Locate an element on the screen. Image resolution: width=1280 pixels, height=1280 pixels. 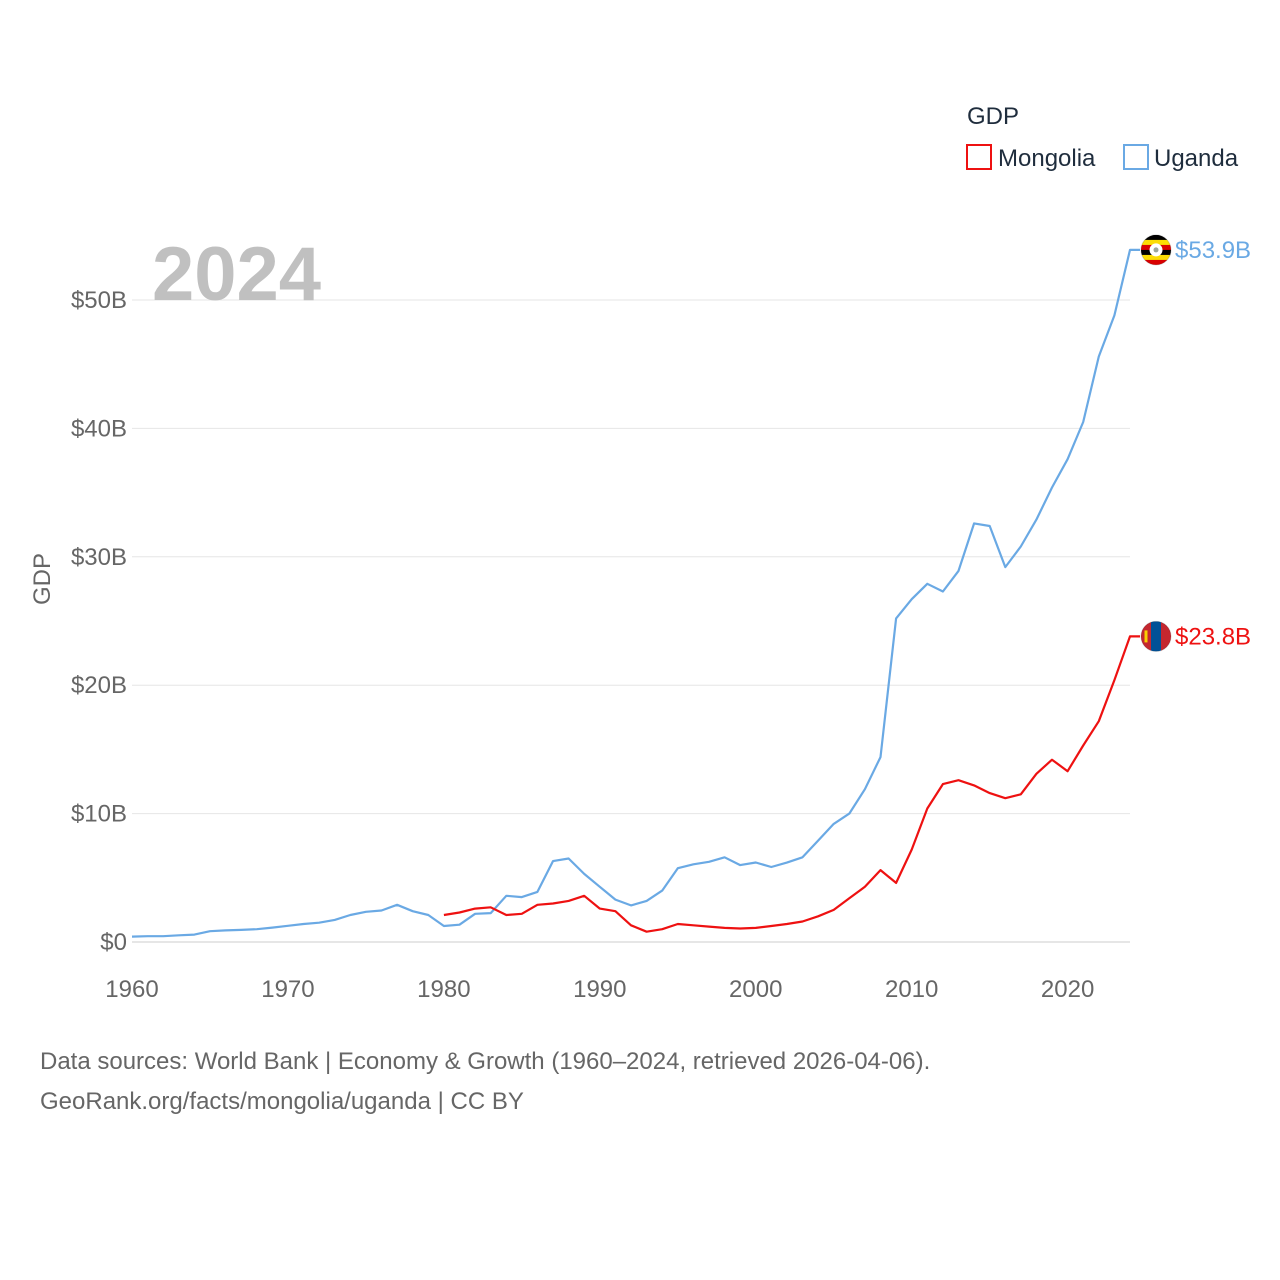
series-line-mongolia is located at coordinates (791, 784).